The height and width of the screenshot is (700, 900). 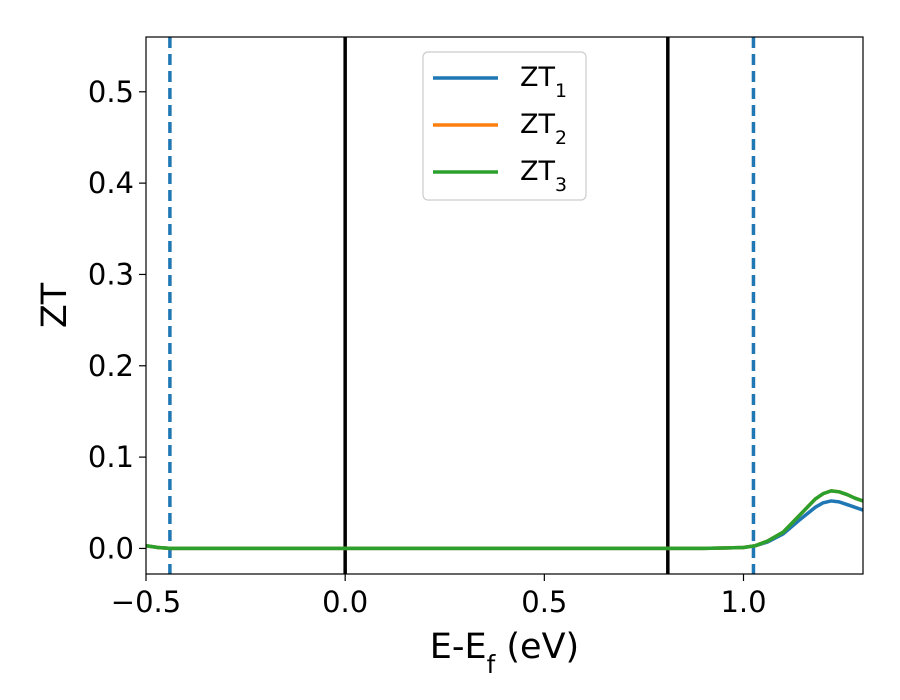 I want to click on y-axis-label: ZT, so click(x=55, y=305).